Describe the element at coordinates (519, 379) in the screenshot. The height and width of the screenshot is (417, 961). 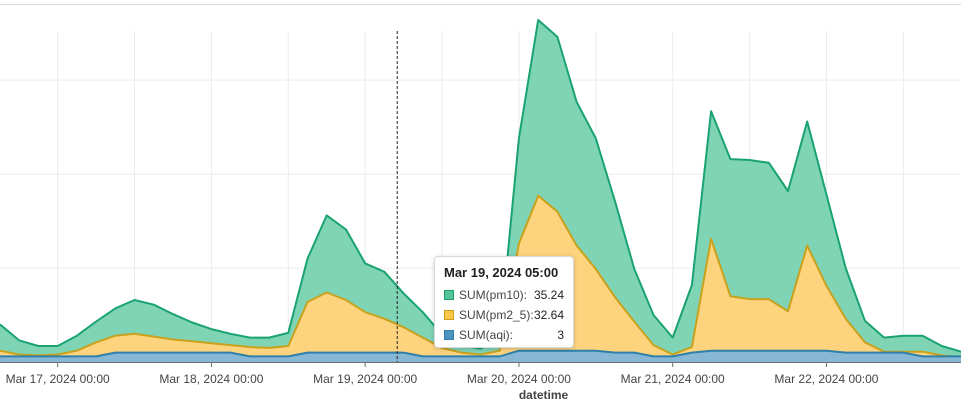
I see `x-tick-label-3: Mar 20, 2024 00:00` at that location.